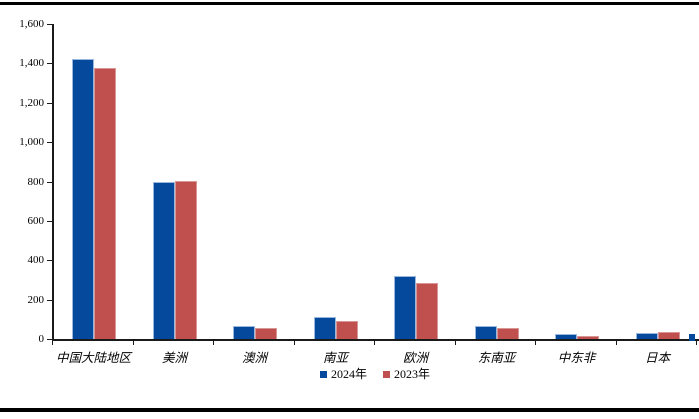 The width and height of the screenshot is (699, 419). I want to click on y-axis-label: 1,600, so click(31, 24).